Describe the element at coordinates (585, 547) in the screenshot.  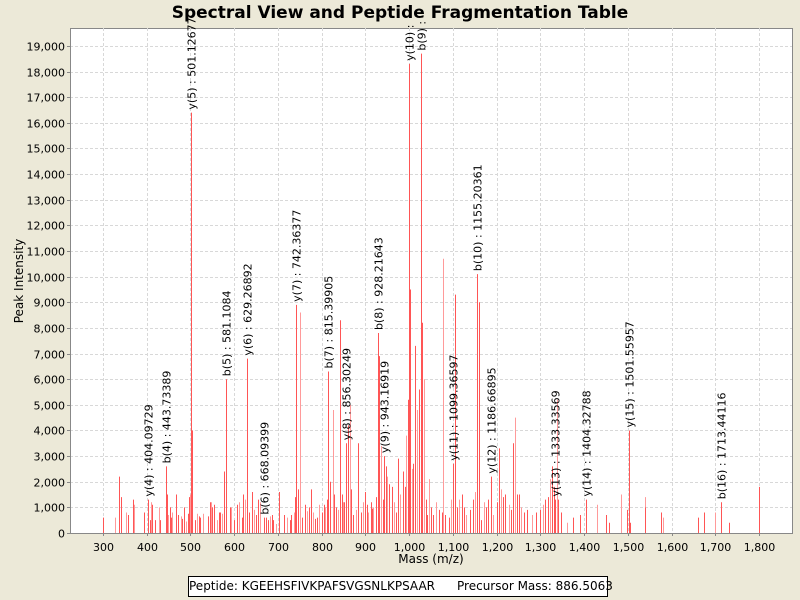
I see `x-tick-label: 1,400` at that location.